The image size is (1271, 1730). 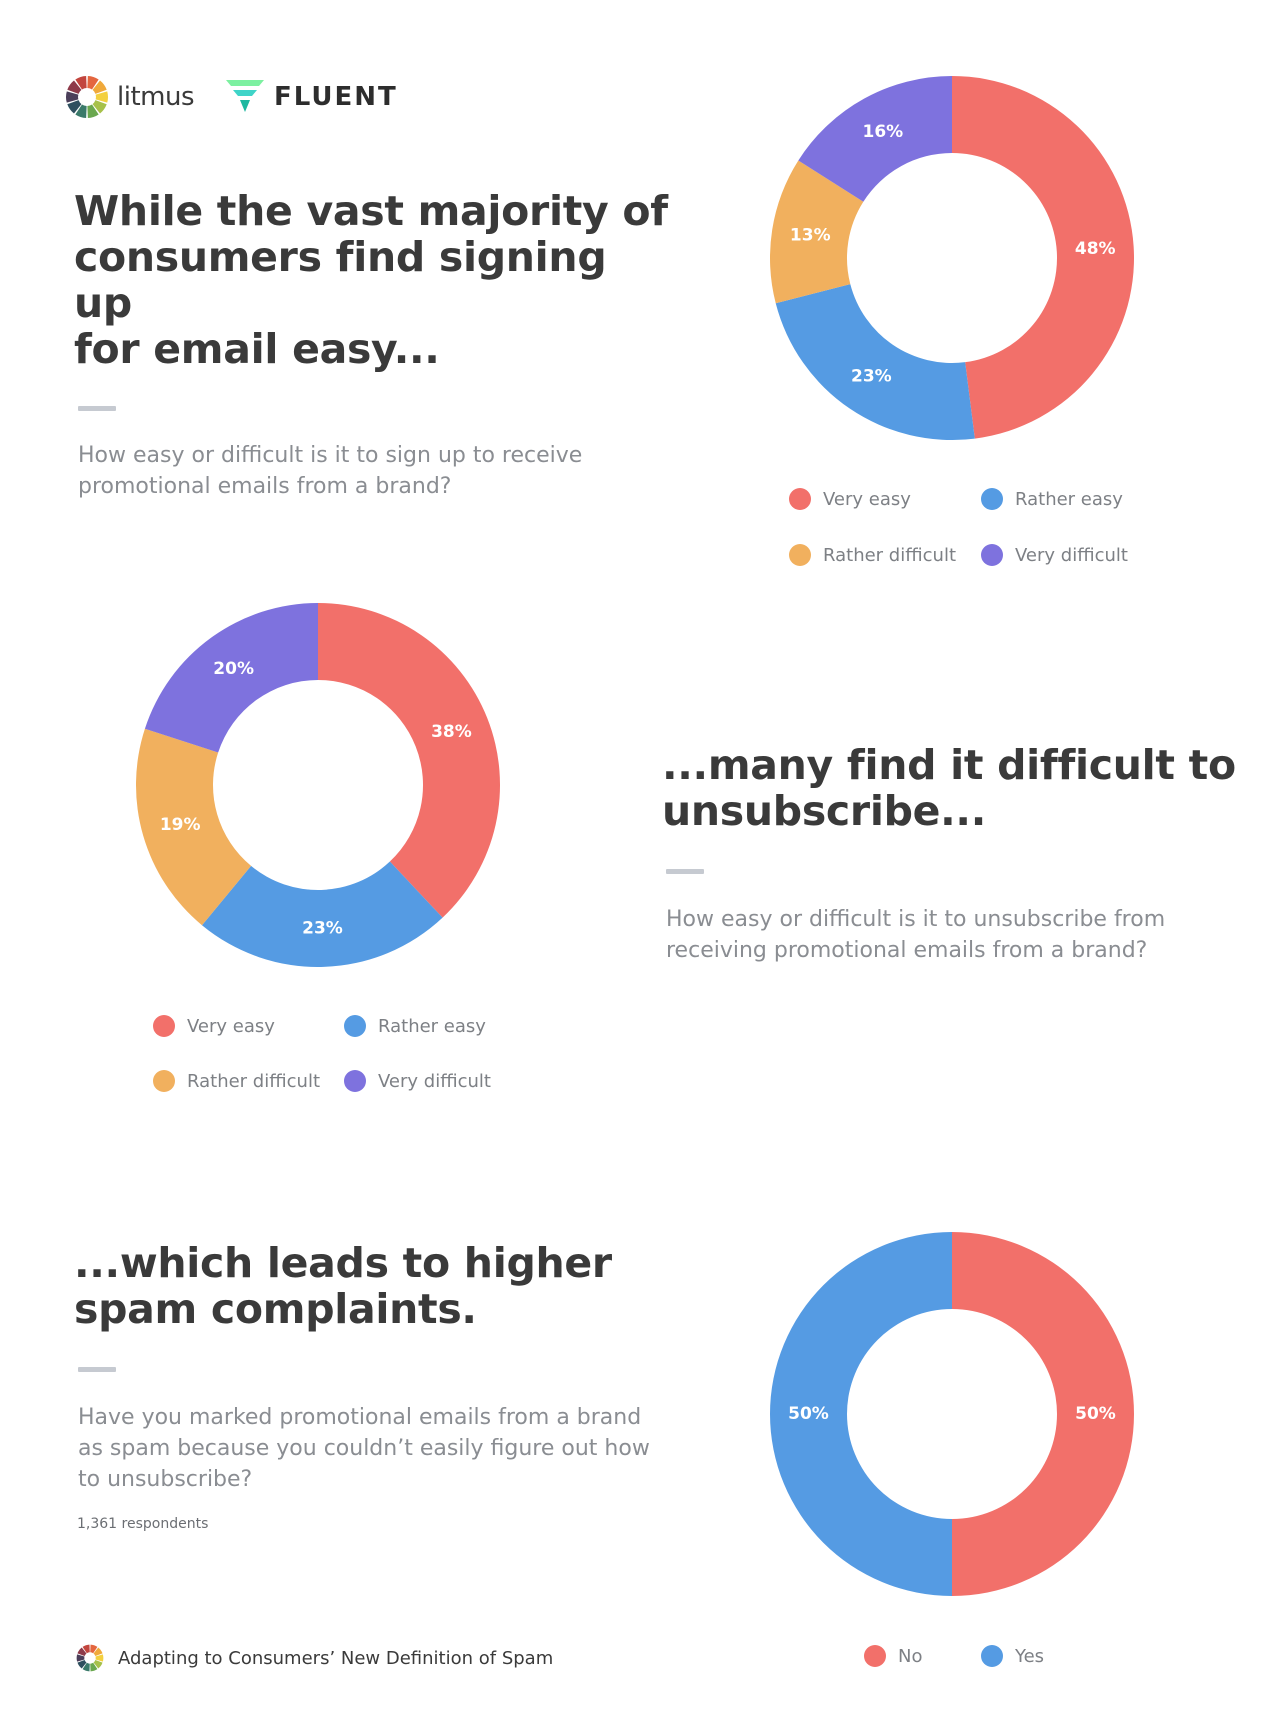 I want to click on legend-label: No, so click(x=910, y=1656).